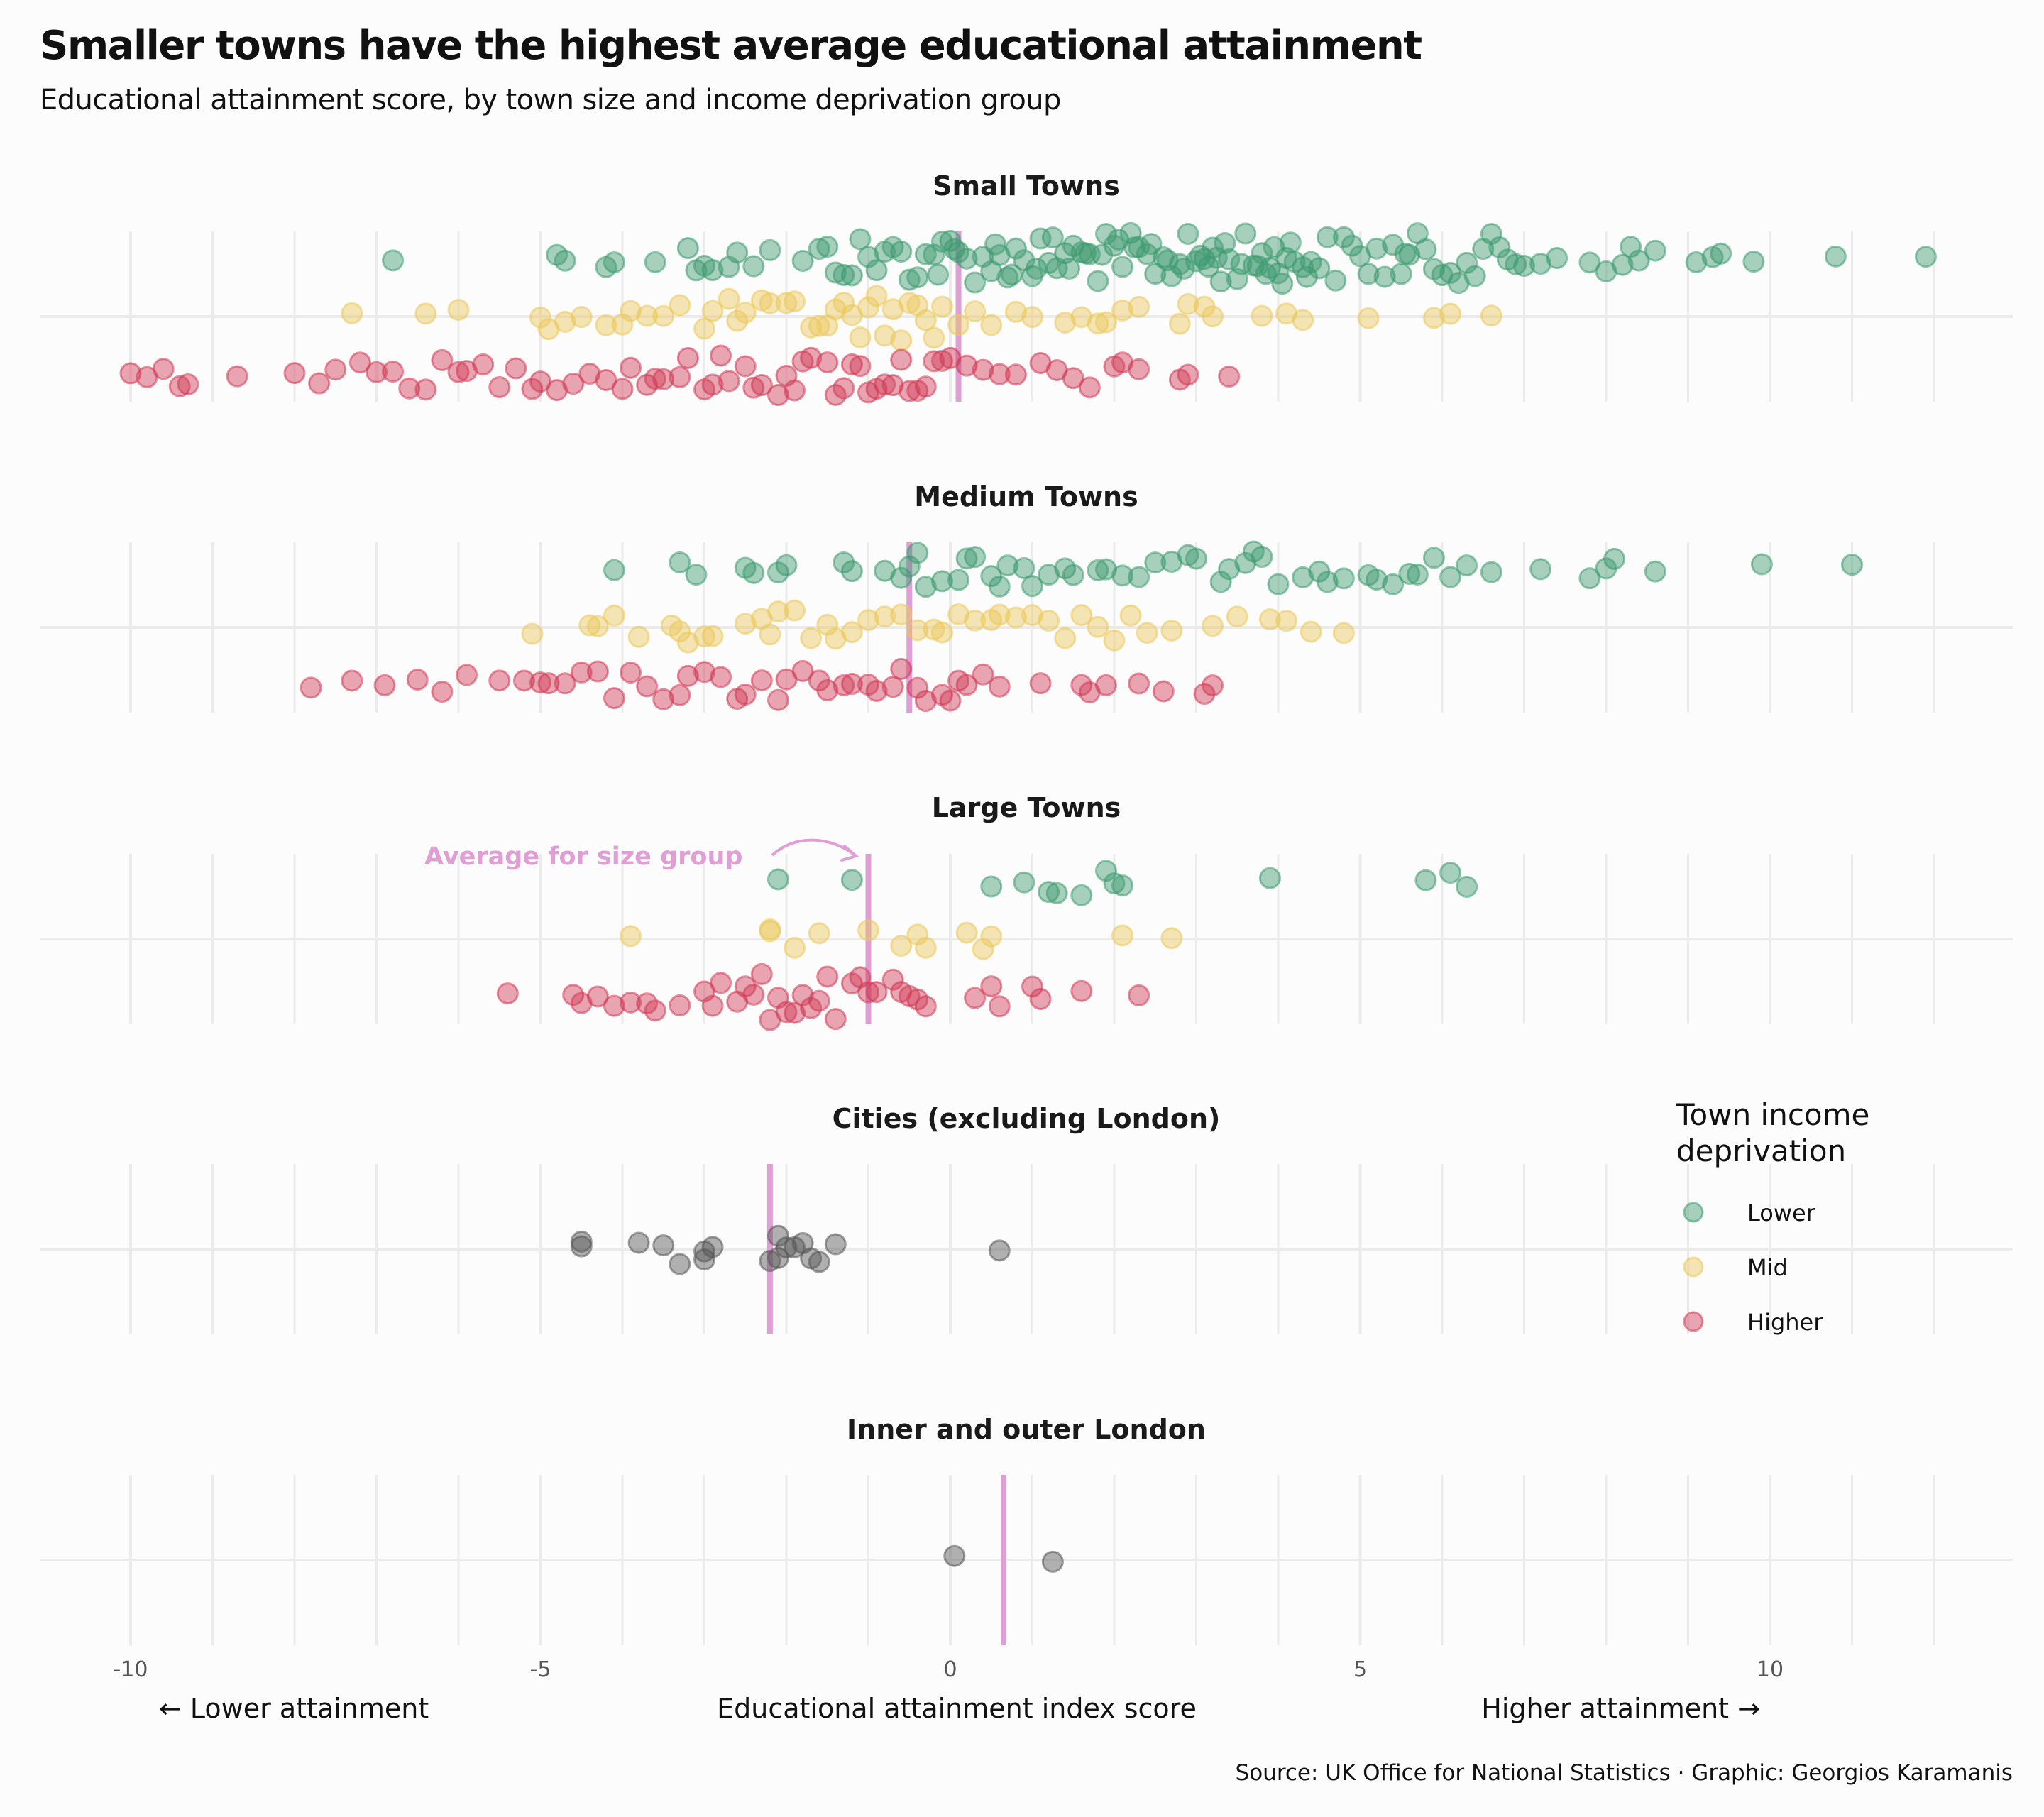  What do you see at coordinates (583, 856) in the screenshot?
I see `annotation-text: Average for size group` at bounding box center [583, 856].